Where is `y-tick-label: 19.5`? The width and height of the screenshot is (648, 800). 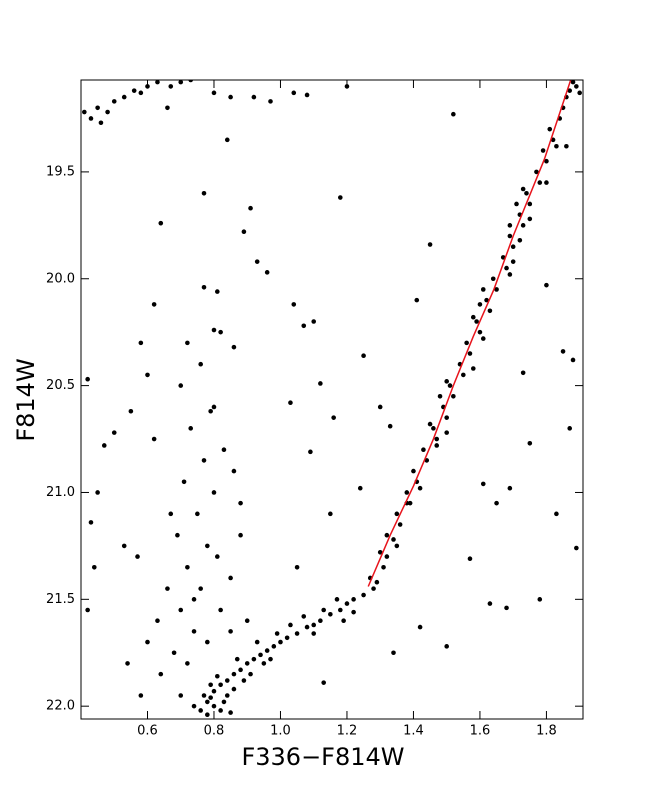
y-tick-label: 19.5 is located at coordinates (60, 171).